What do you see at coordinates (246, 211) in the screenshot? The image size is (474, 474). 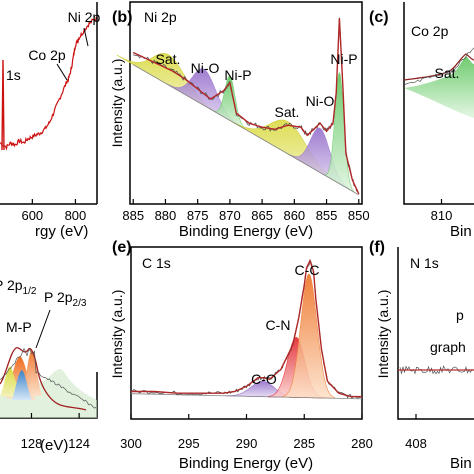 I see `panel-b-x-ticks: 885 880 875 870 865 860 855 850` at bounding box center [246, 211].